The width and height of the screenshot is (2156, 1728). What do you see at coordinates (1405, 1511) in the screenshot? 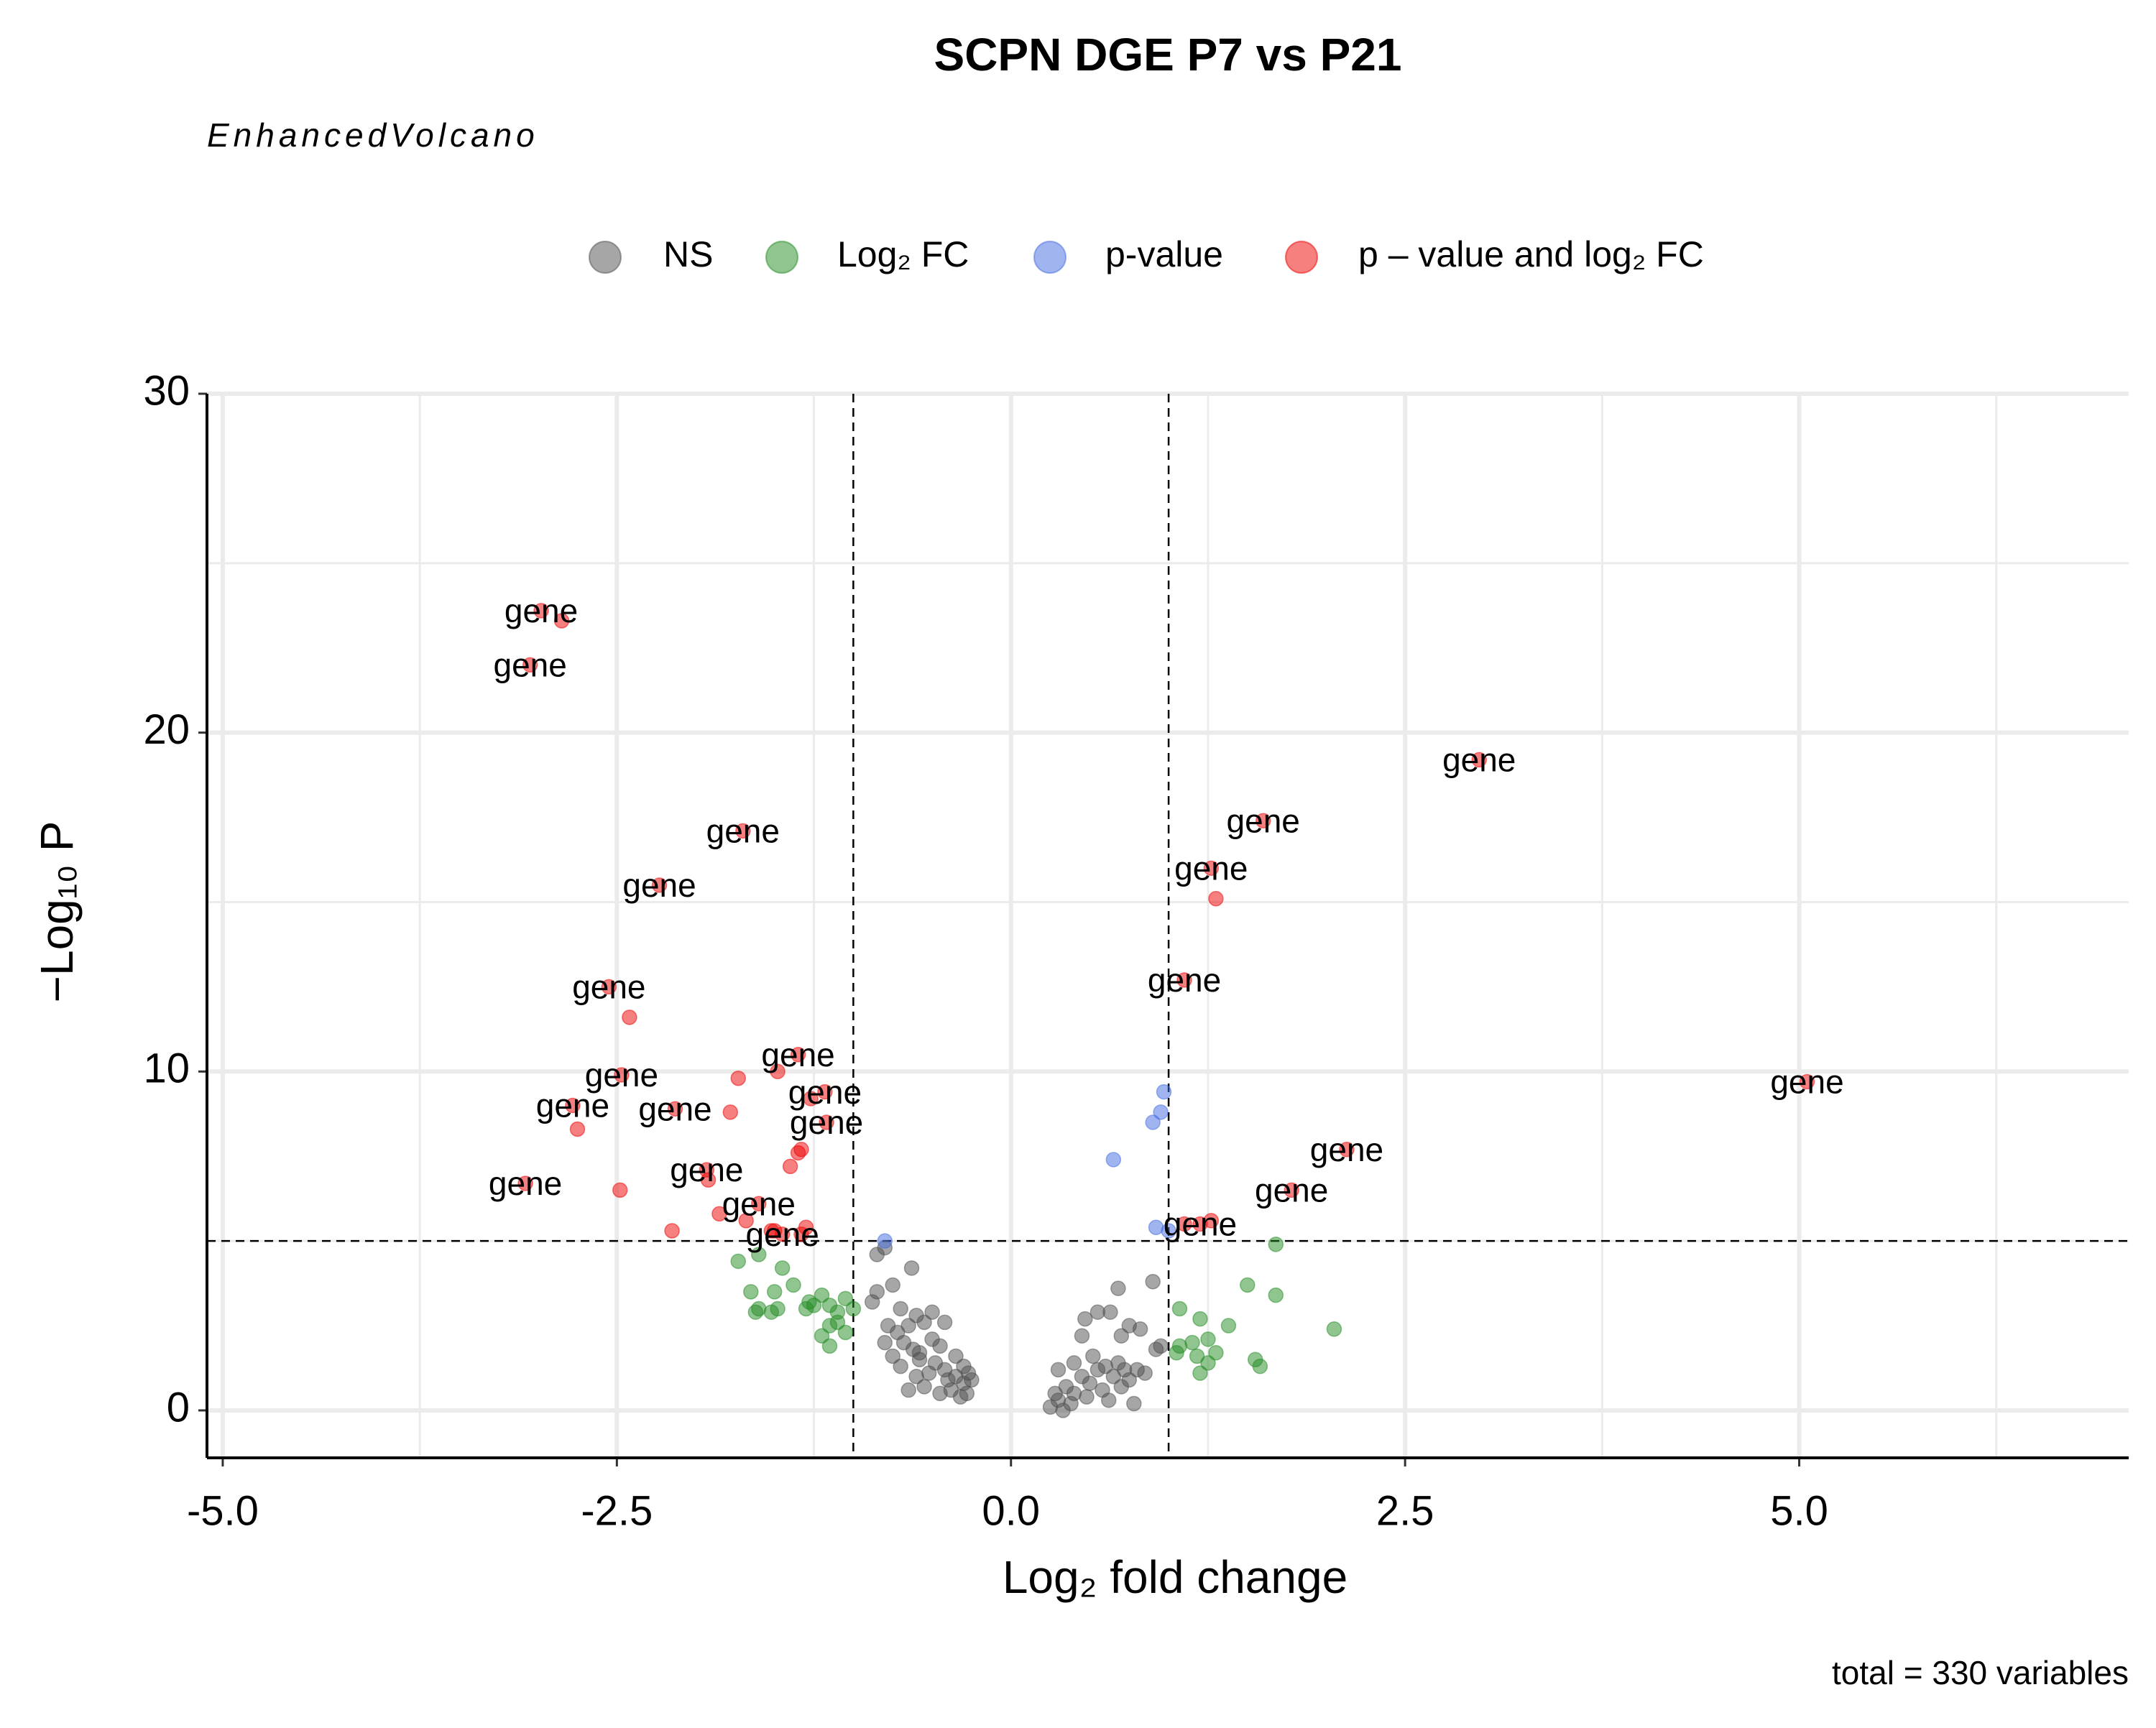
I see `x-tick-label: 2.5` at bounding box center [1405, 1511].